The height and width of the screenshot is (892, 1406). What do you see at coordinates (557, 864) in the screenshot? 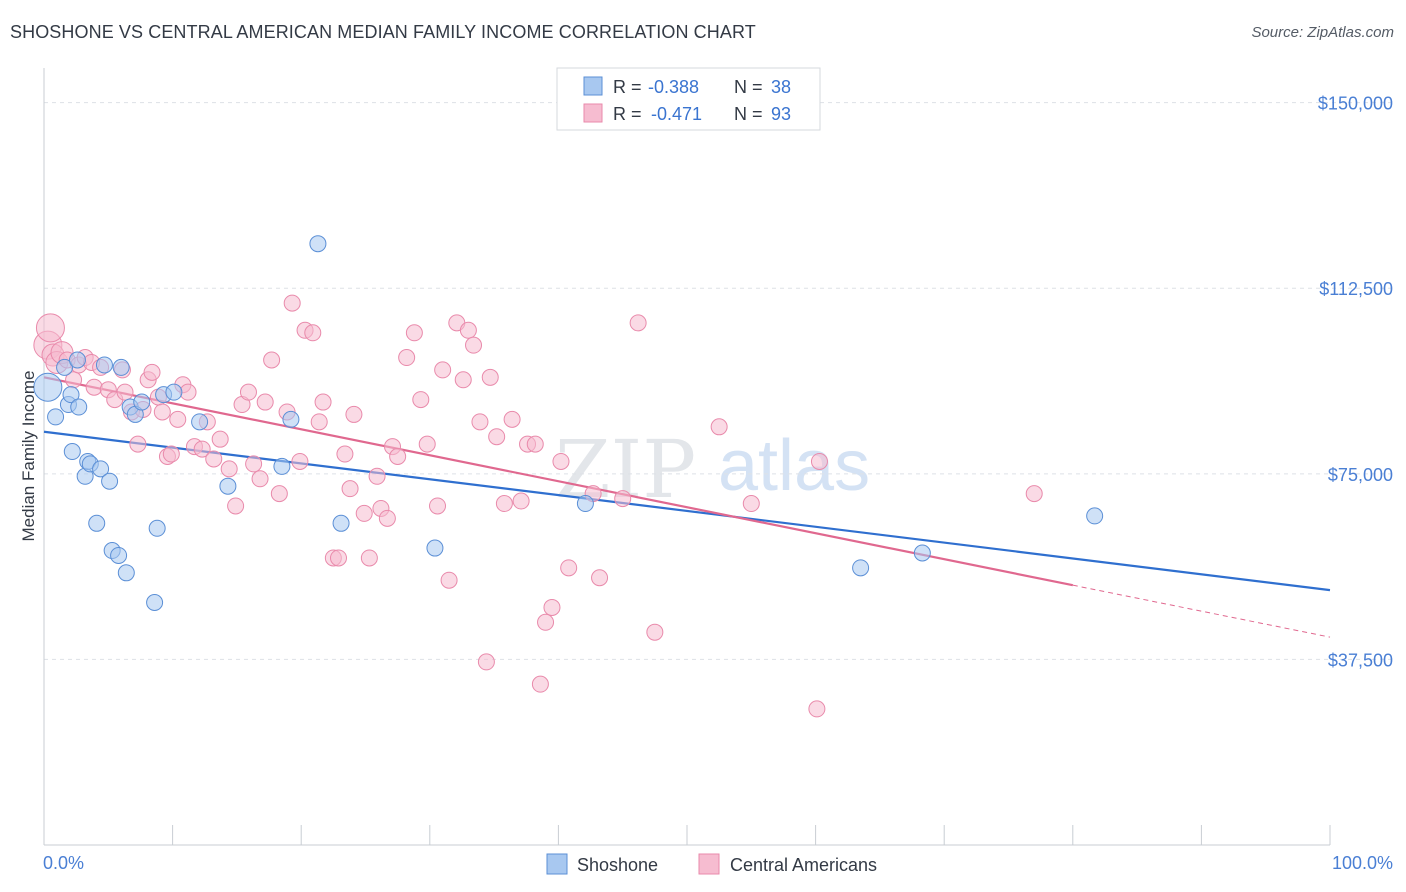
I see `bottom-legend-swatch-shoshone` at bounding box center [557, 864].